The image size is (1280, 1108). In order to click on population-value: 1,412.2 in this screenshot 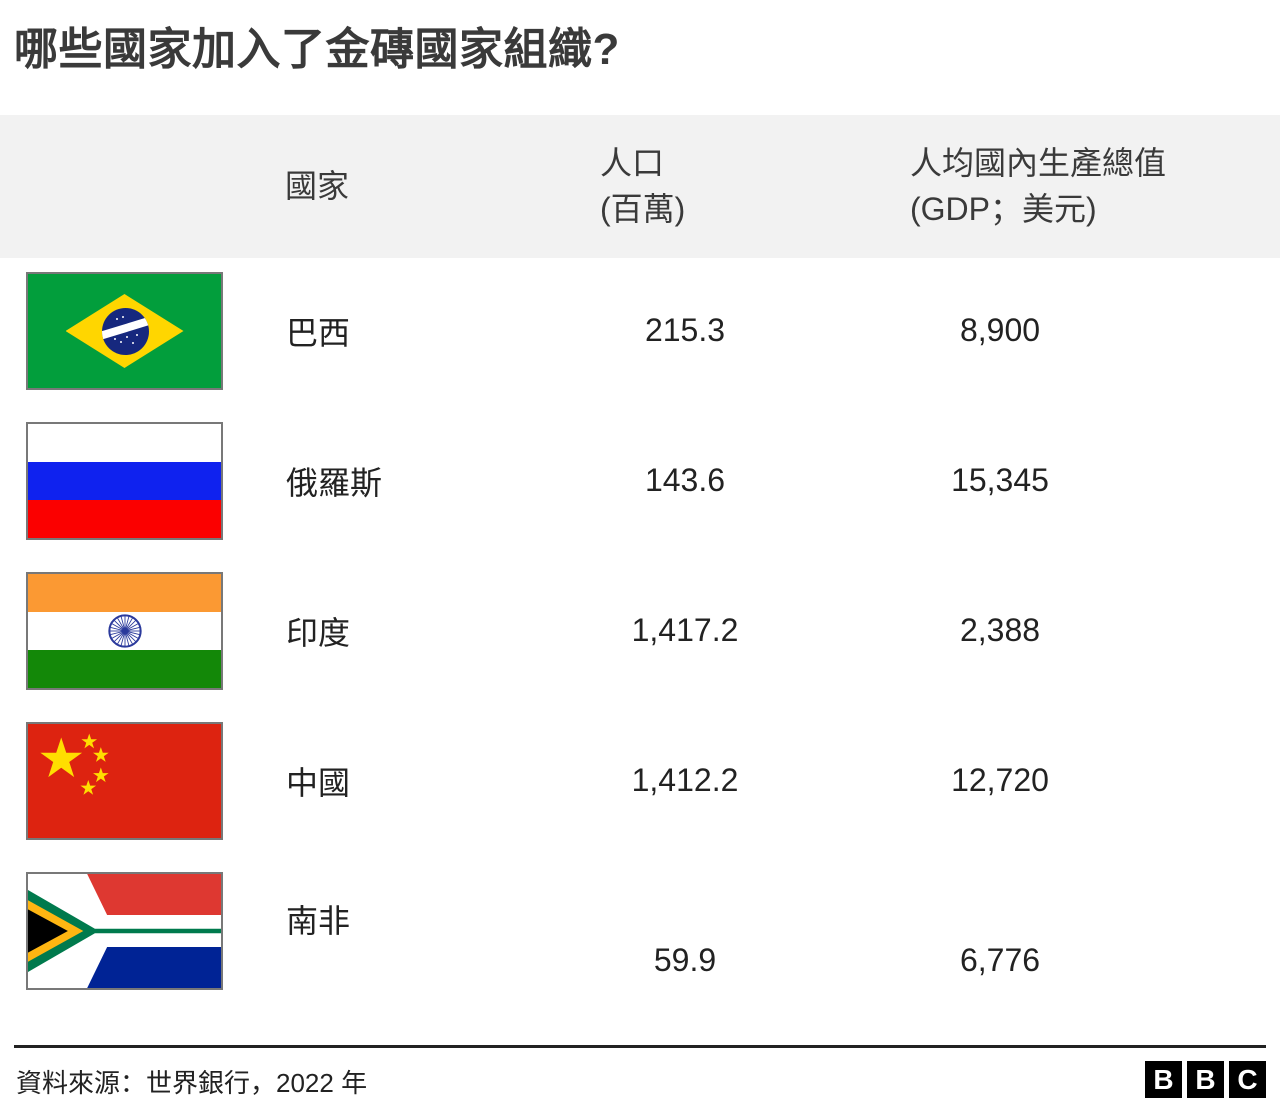, I will do `click(685, 780)`.